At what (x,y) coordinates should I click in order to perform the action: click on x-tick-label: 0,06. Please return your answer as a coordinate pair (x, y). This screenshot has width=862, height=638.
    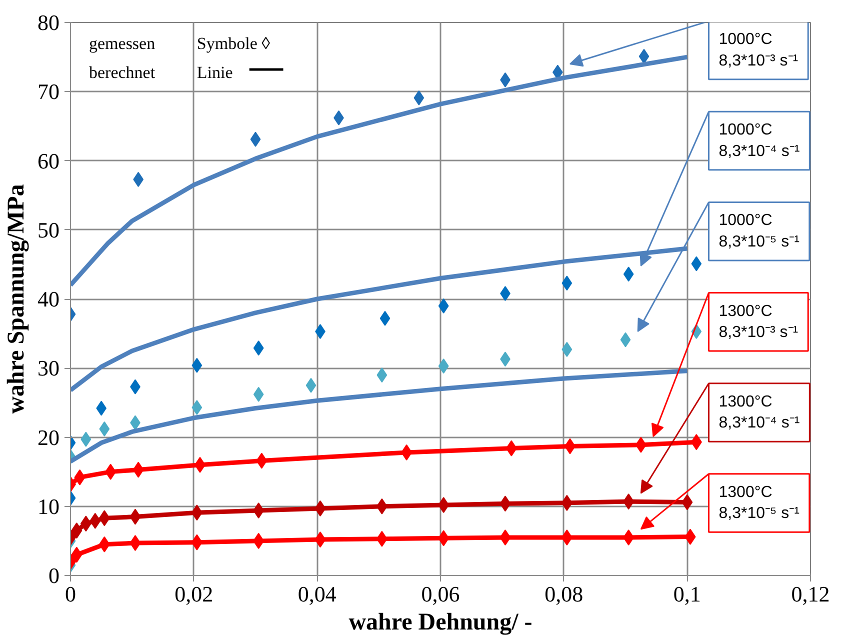
    Looking at the image, I should click on (440, 594).